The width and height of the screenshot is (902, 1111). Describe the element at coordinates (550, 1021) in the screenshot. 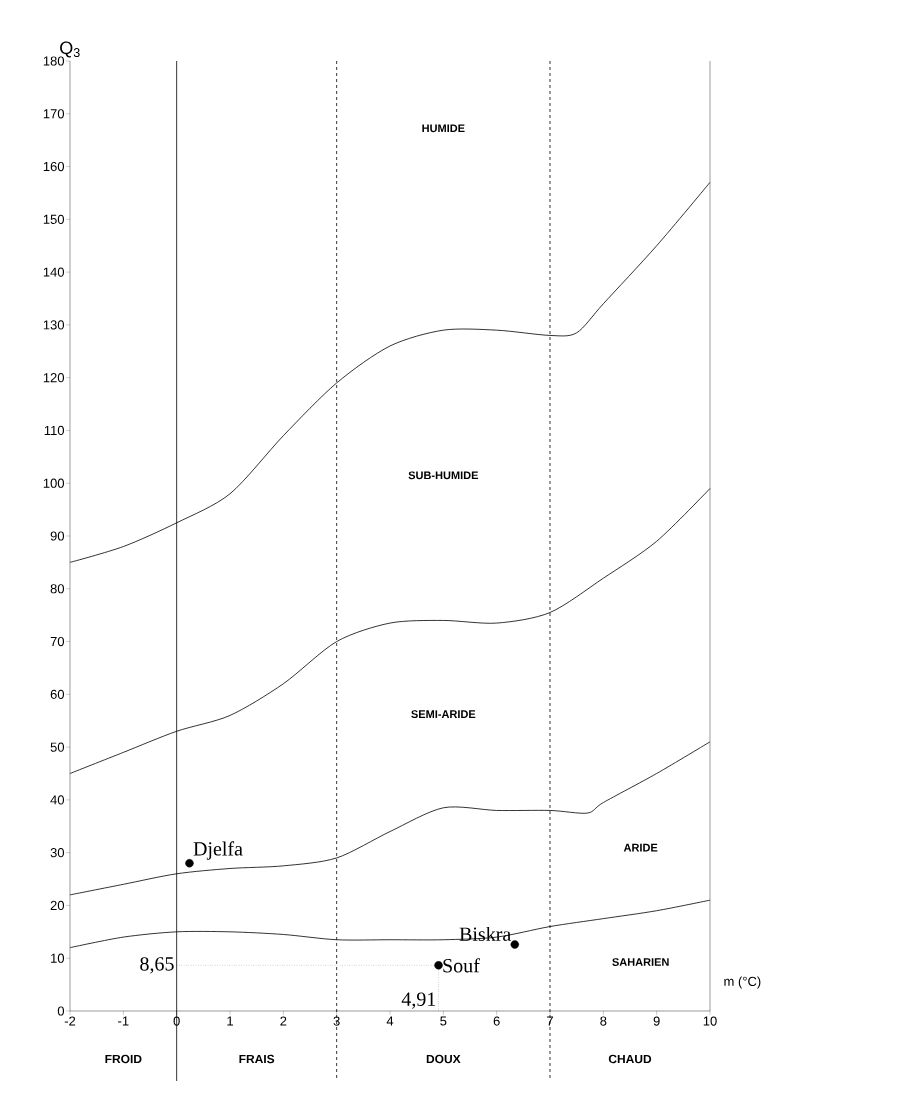

I see `x-tick-label: 7` at that location.